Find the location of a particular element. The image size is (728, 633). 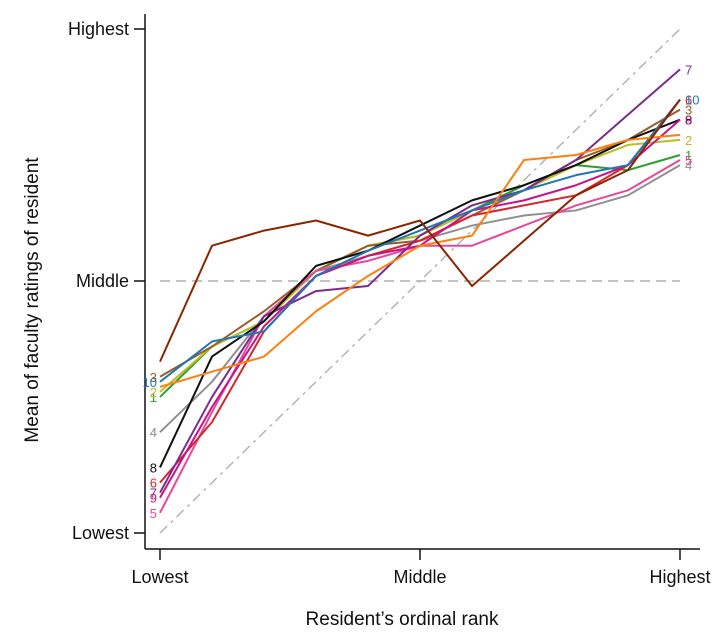

series-start-label: 4 is located at coordinates (153, 432).